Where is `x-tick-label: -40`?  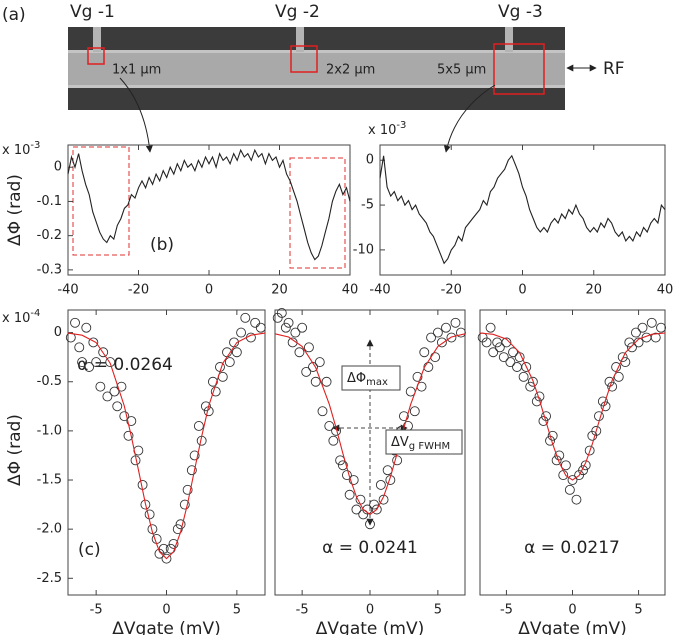 x-tick-label: -40 is located at coordinates (379, 290).